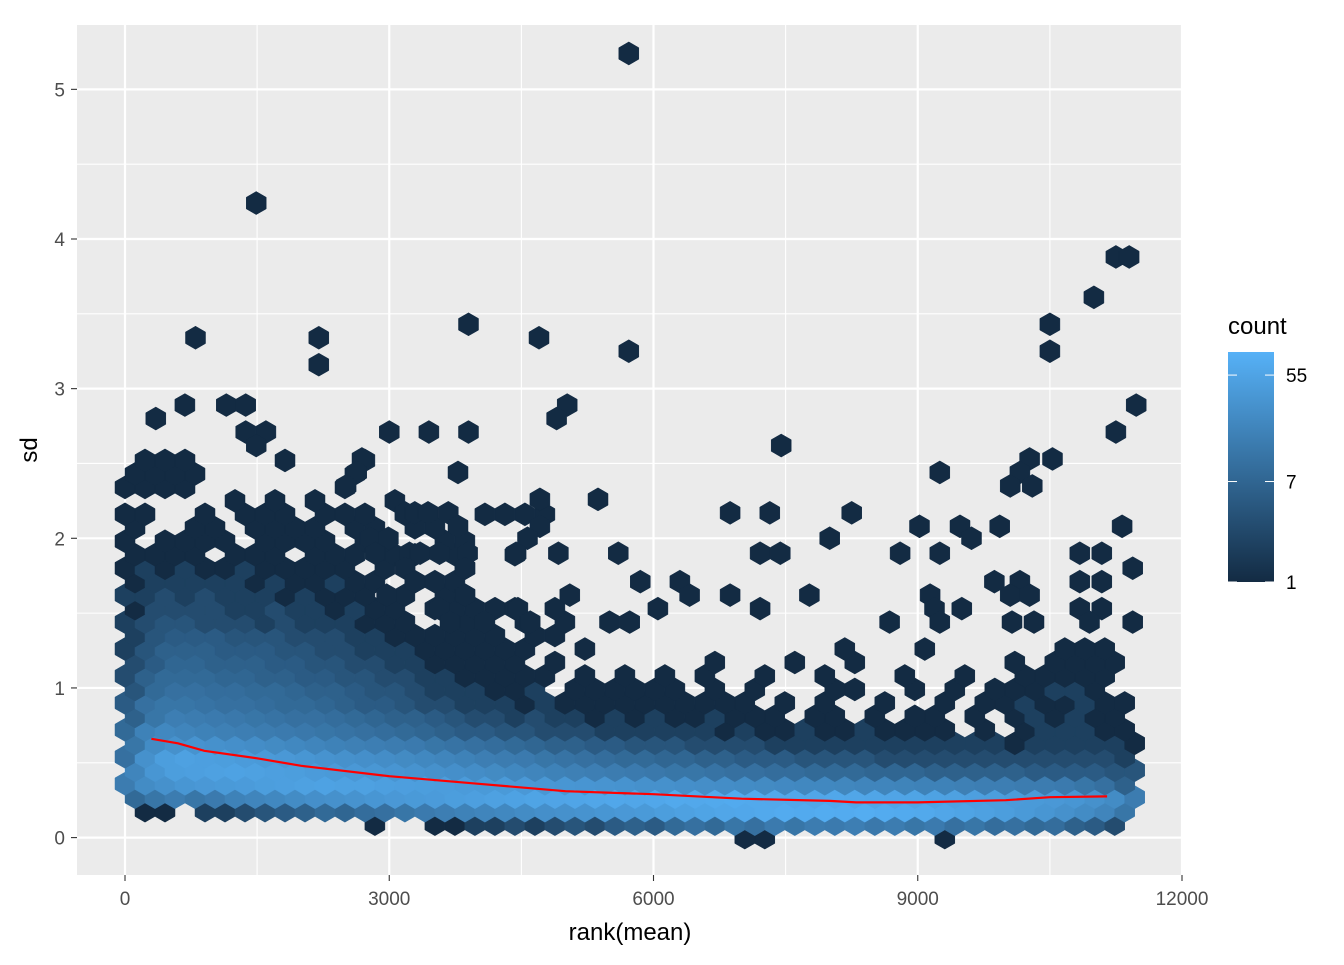 The height and width of the screenshot is (965, 1344). Describe the element at coordinates (59, 839) in the screenshot. I see `y-tick-label: 0` at that location.